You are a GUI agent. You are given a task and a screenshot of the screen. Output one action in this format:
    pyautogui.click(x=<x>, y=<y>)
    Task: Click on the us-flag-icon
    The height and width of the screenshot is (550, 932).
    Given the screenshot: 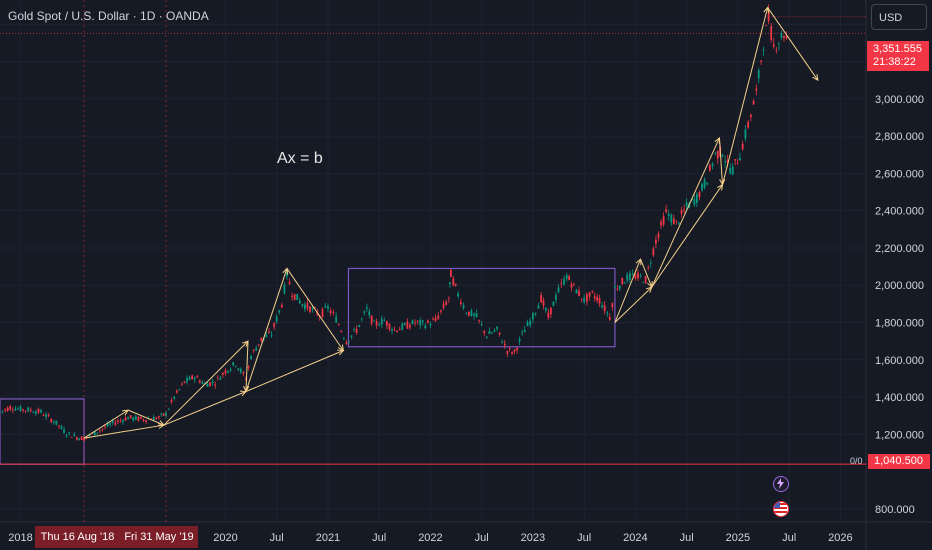 What is the action you would take?
    pyautogui.click(x=781, y=509)
    